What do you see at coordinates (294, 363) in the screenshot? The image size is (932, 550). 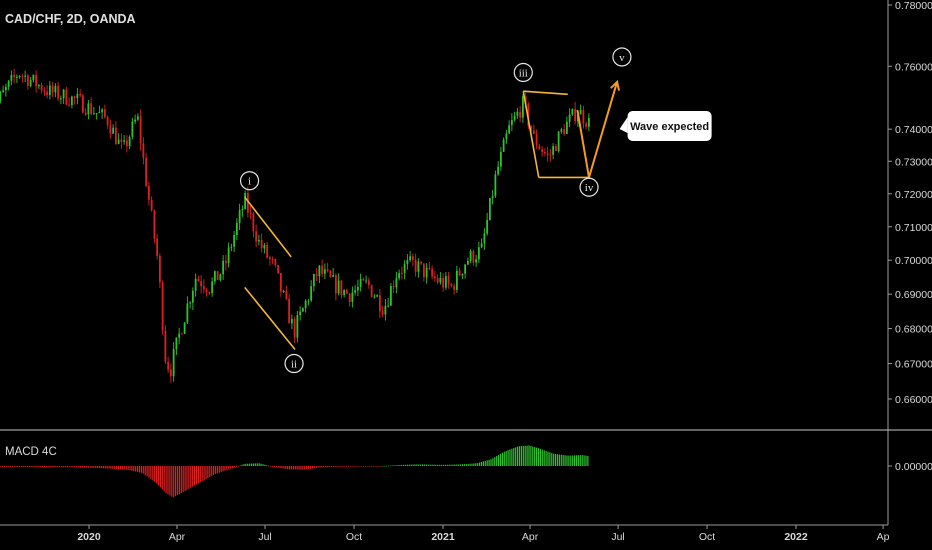 I see `wave-label-circle` at bounding box center [294, 363].